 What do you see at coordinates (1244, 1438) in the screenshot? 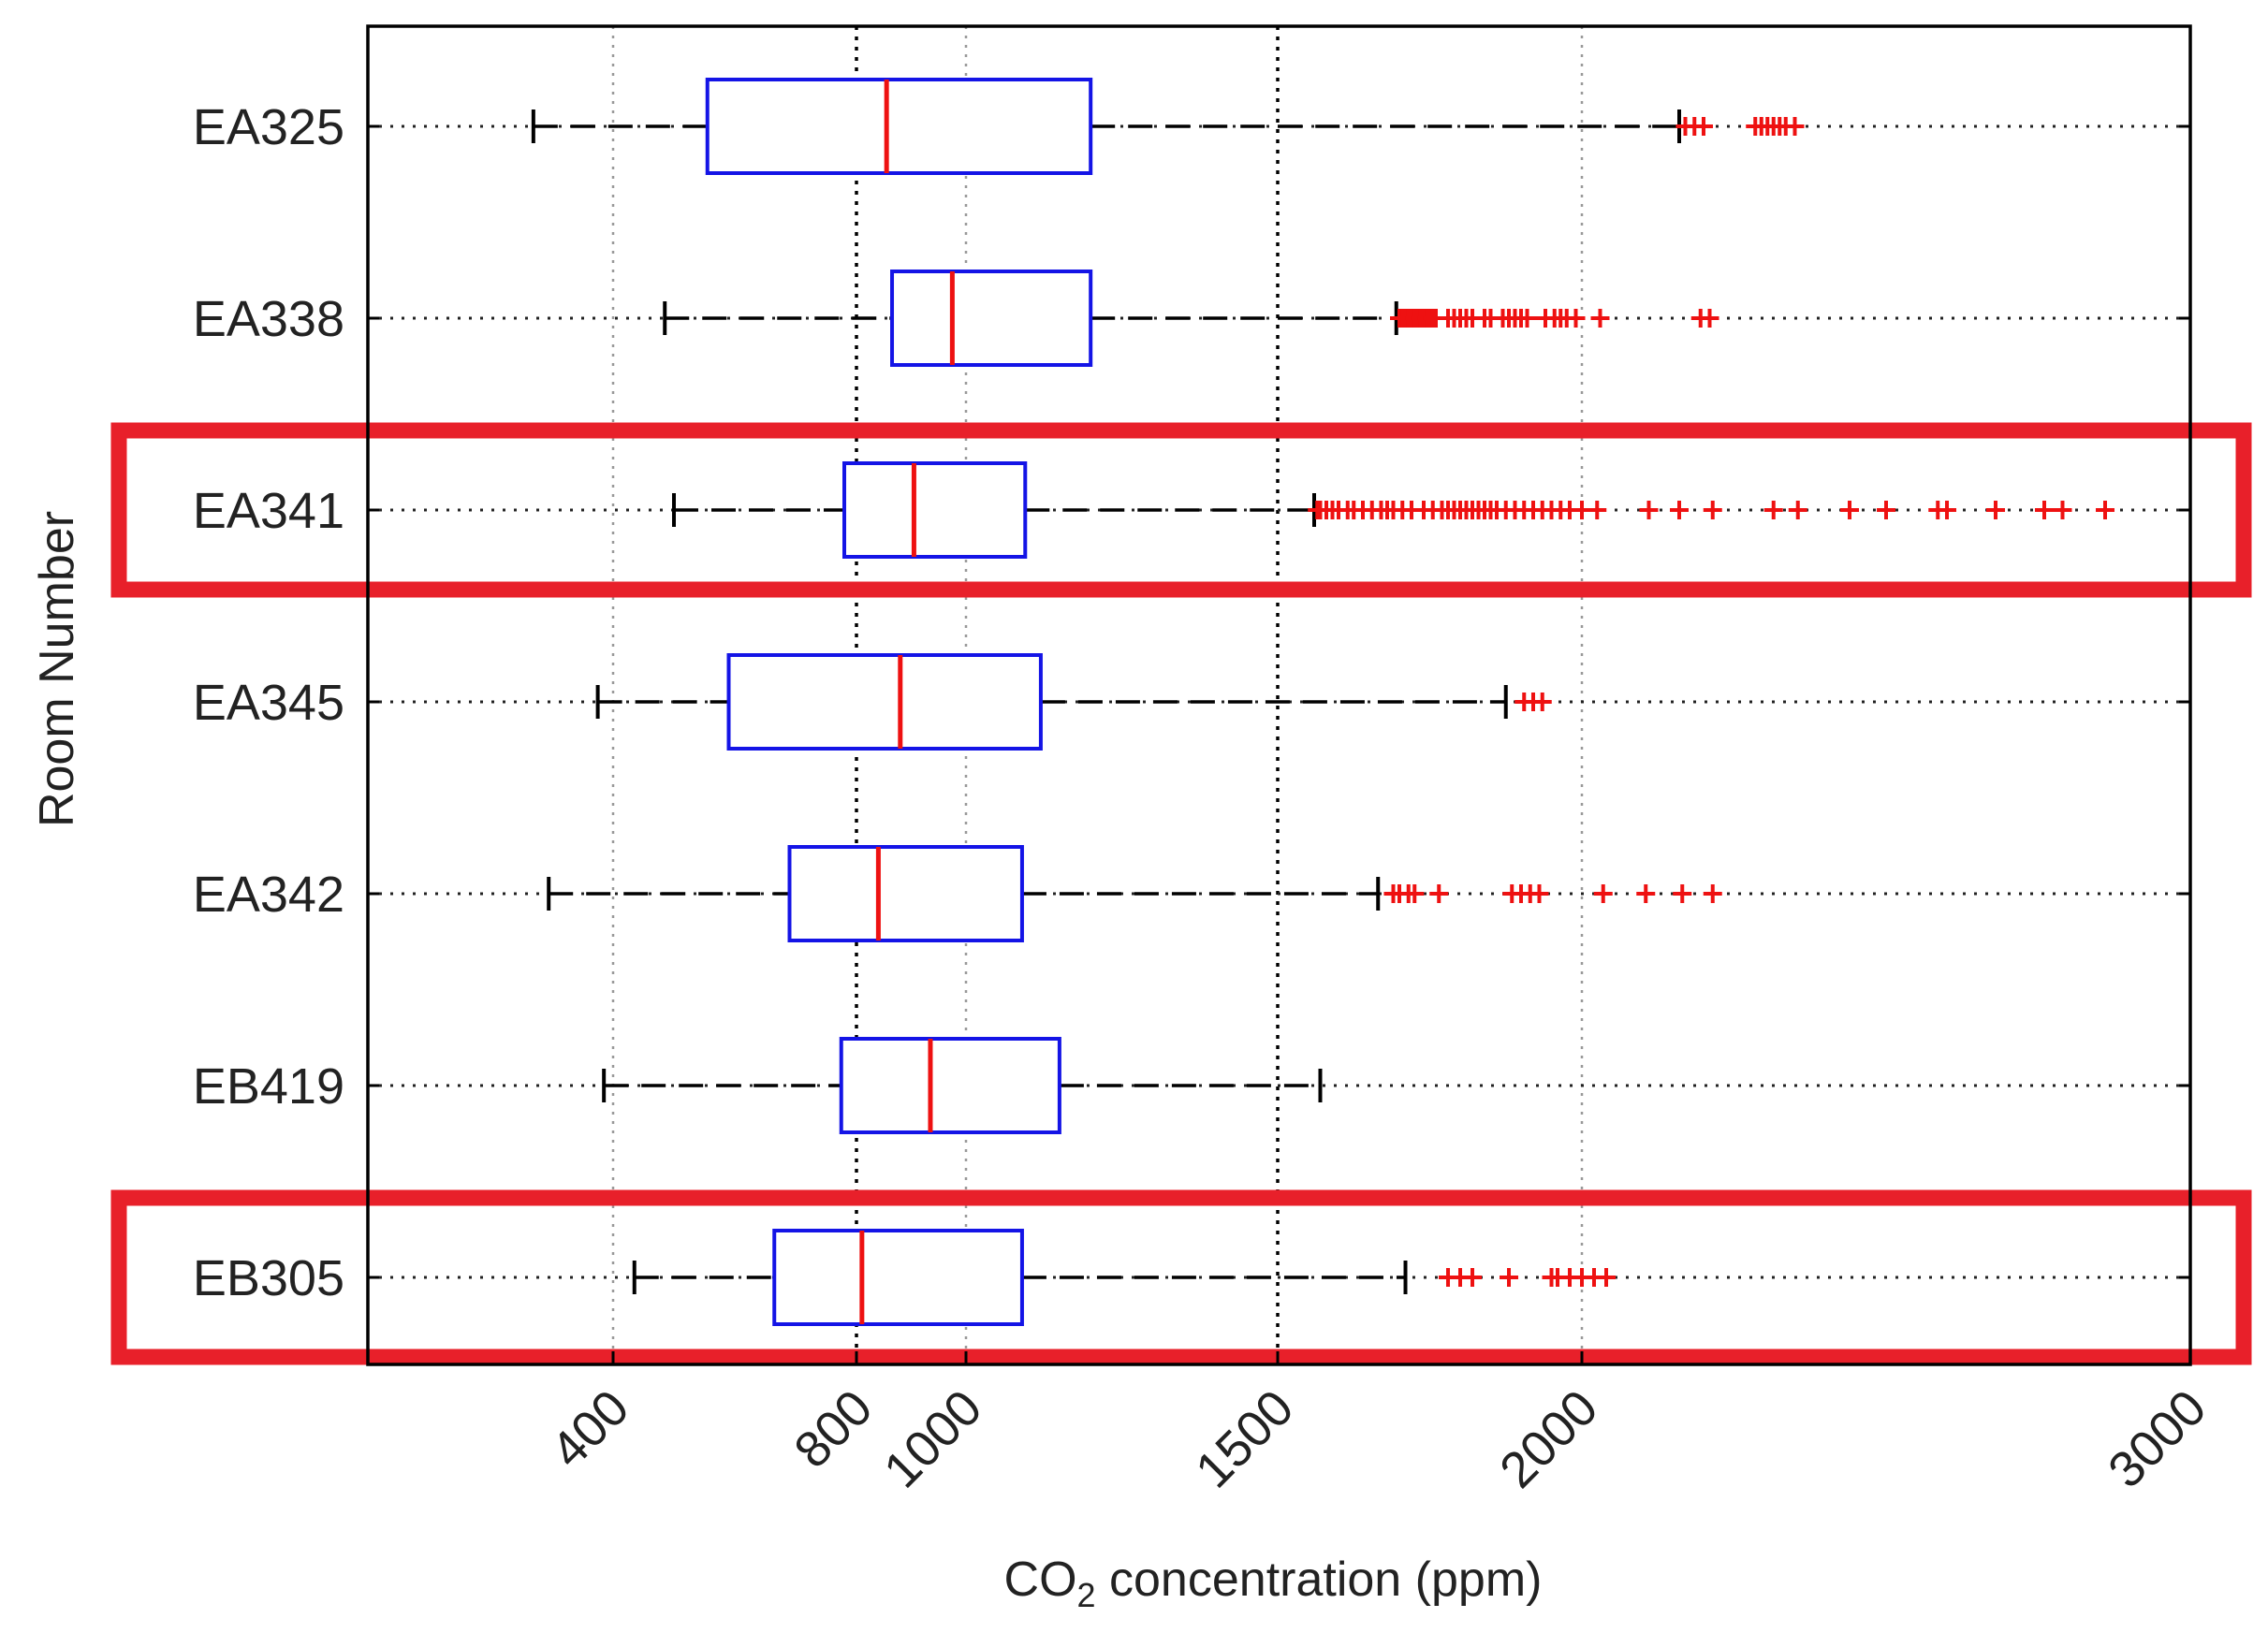
I see `x-tick-label: 1500` at bounding box center [1244, 1438].